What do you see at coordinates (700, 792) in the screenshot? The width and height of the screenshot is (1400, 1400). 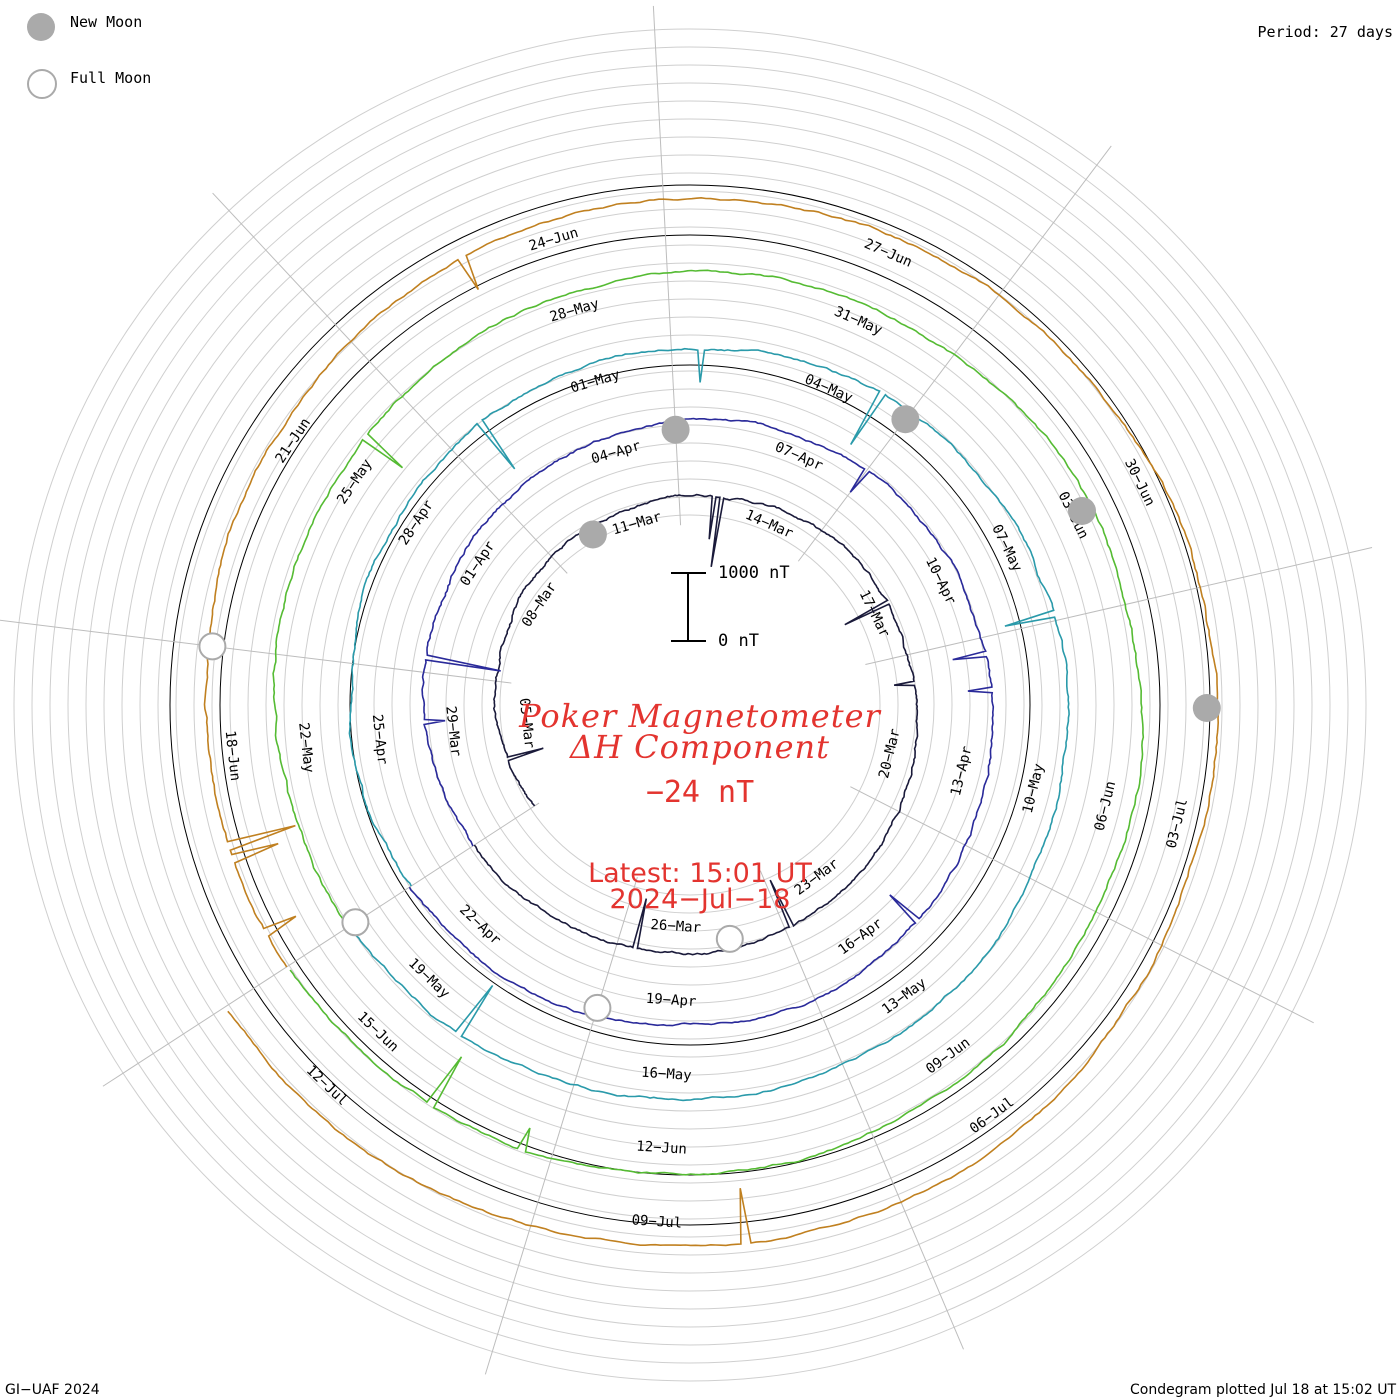 I see `current-value: −24 nT` at bounding box center [700, 792].